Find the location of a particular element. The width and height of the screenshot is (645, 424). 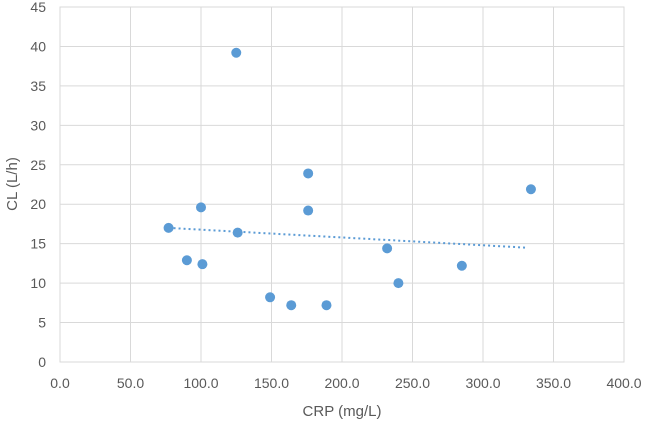

y-tick-label: 0 is located at coordinates (42, 362).